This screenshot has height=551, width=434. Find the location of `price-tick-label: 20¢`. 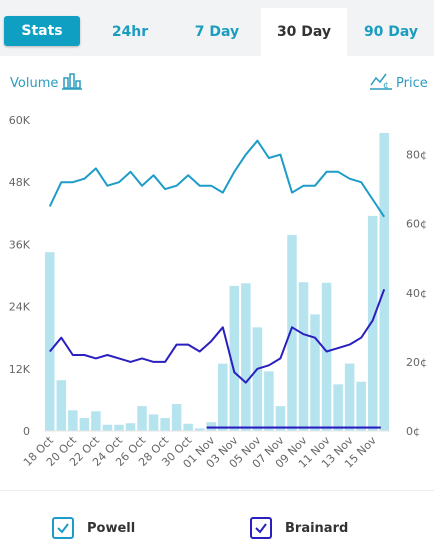

price-tick-label: 20¢ is located at coordinates (416, 362).